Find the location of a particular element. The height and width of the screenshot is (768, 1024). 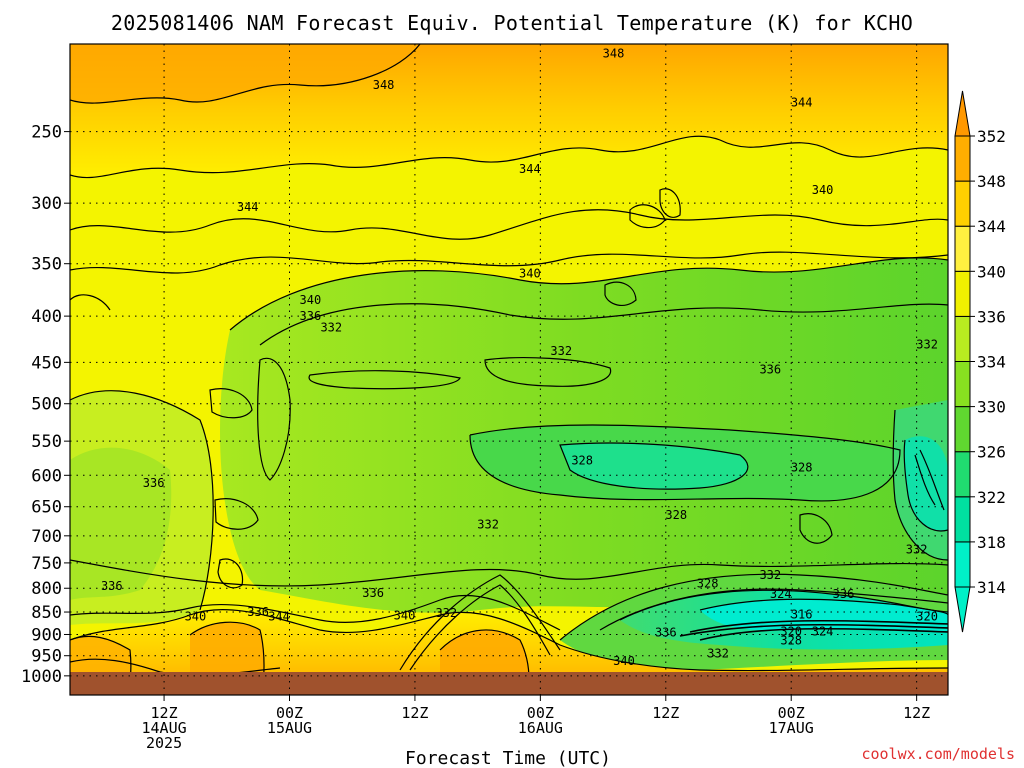

terrain-below-ground is located at coordinates (509, 683).